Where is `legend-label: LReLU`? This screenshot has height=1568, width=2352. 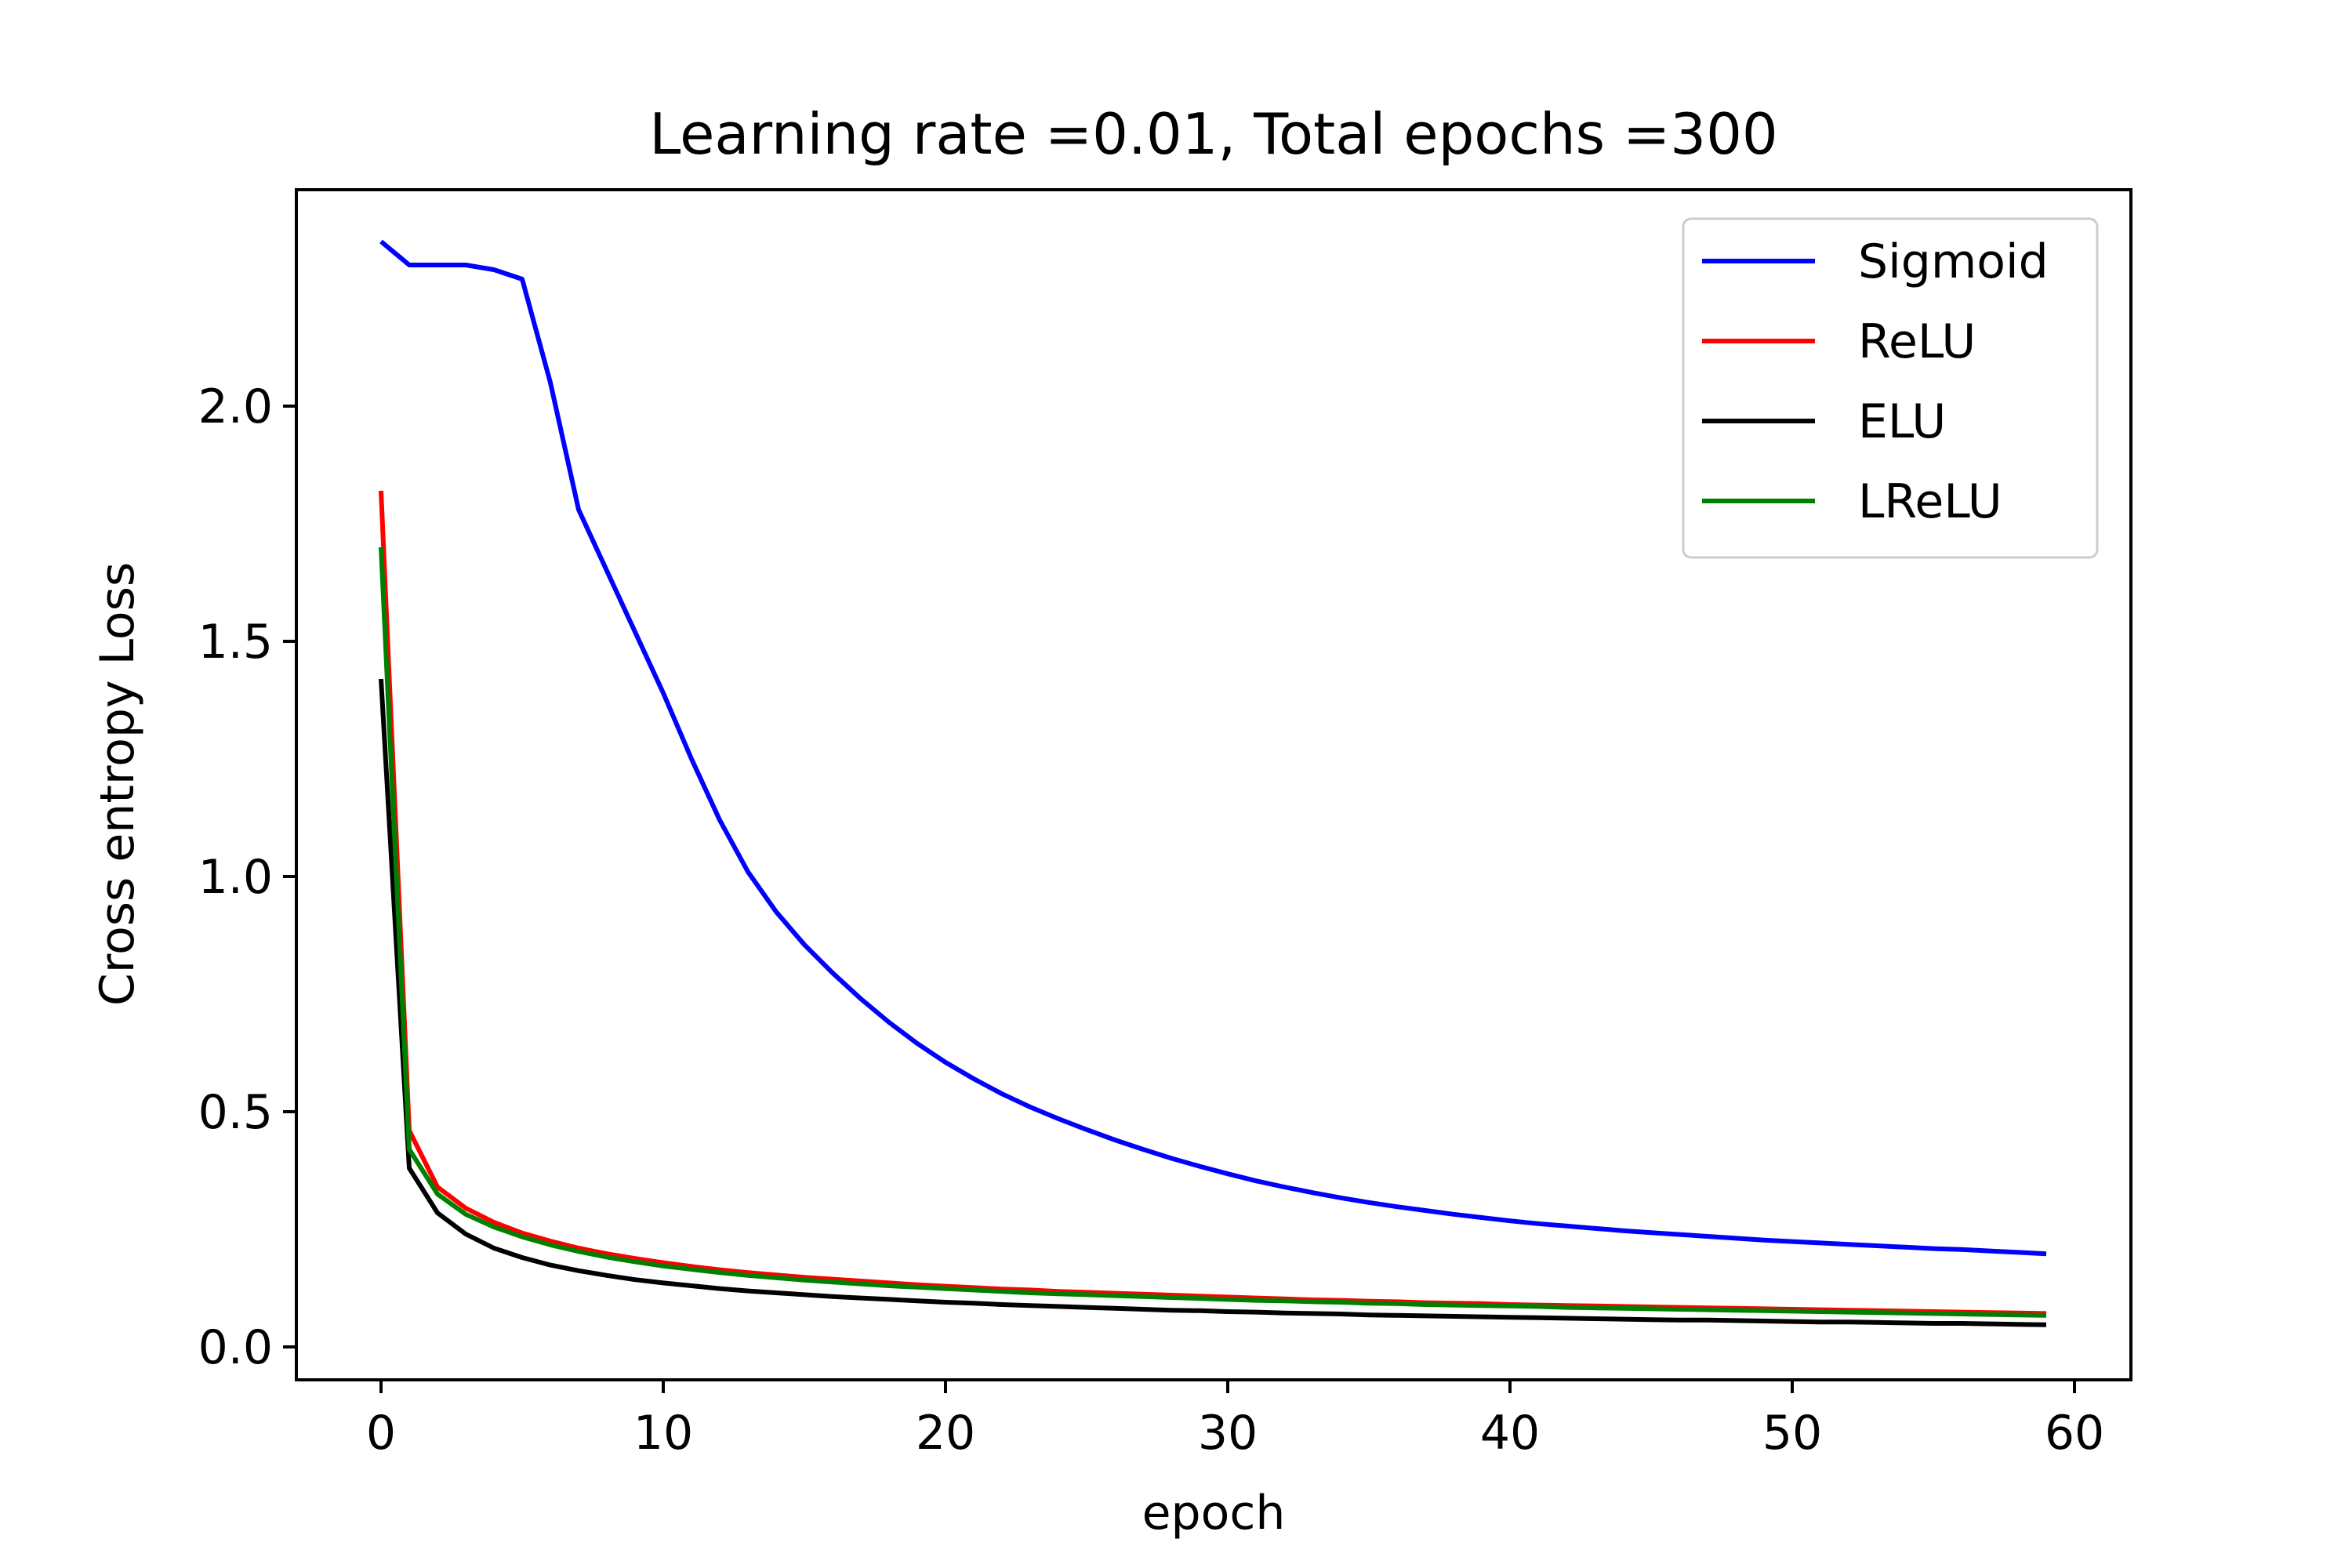 legend-label: LReLU is located at coordinates (1930, 502).